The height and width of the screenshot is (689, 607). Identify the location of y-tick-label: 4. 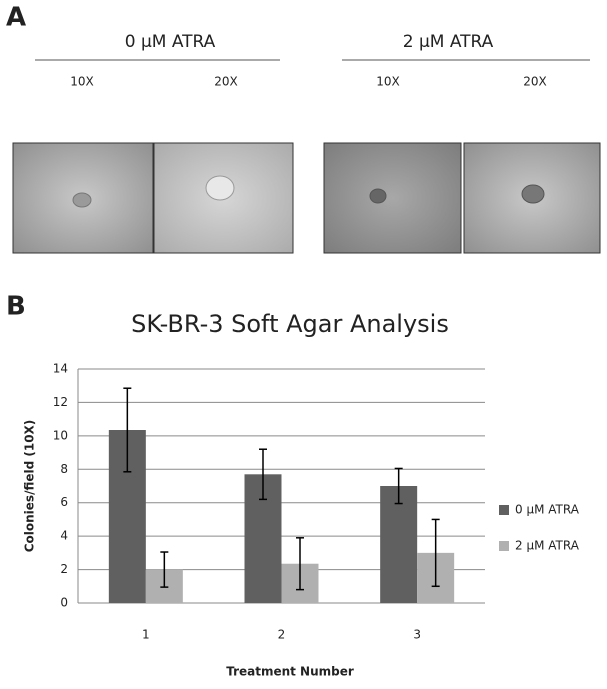
(64, 536).